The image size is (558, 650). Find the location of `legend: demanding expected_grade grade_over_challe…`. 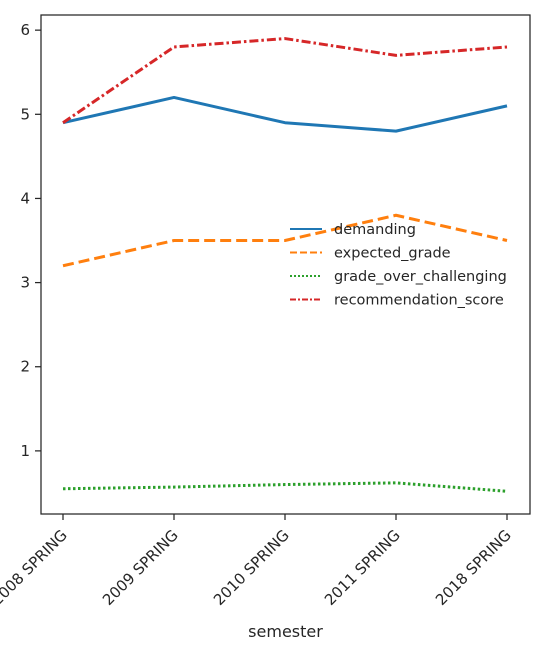

legend: demanding expected_grade grade_over_challe… is located at coordinates (398, 265).